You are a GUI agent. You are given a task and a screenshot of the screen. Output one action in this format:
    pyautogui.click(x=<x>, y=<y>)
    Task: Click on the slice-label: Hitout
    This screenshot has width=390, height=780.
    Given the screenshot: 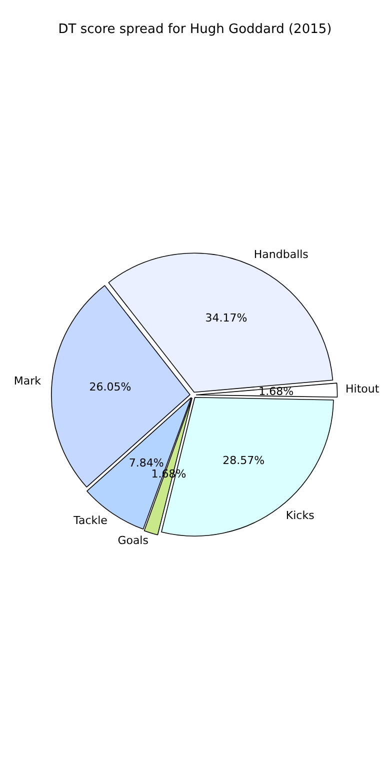 What is the action you would take?
    pyautogui.click(x=363, y=389)
    